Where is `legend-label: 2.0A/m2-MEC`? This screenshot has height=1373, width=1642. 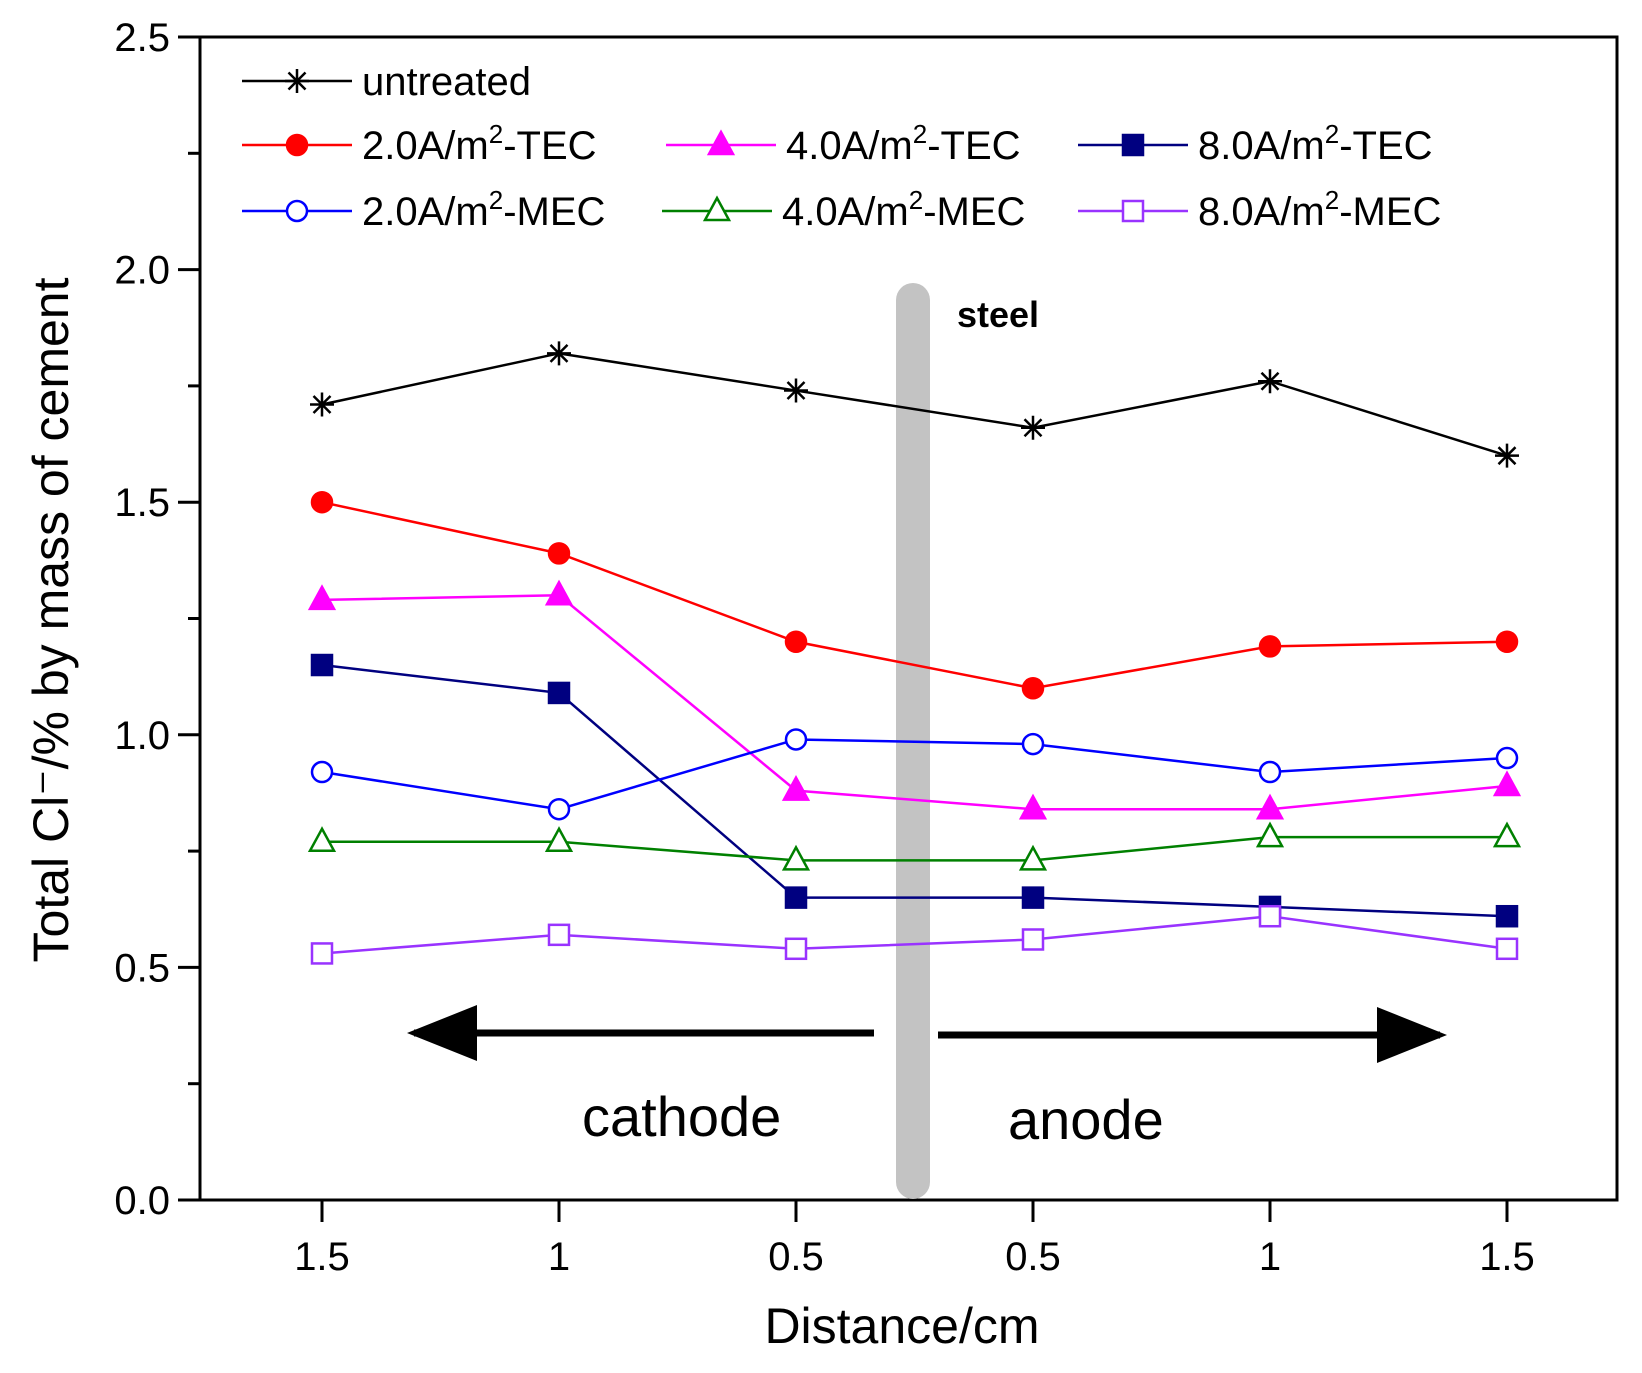 legend-label: 2.0A/m2-MEC is located at coordinates (483, 209).